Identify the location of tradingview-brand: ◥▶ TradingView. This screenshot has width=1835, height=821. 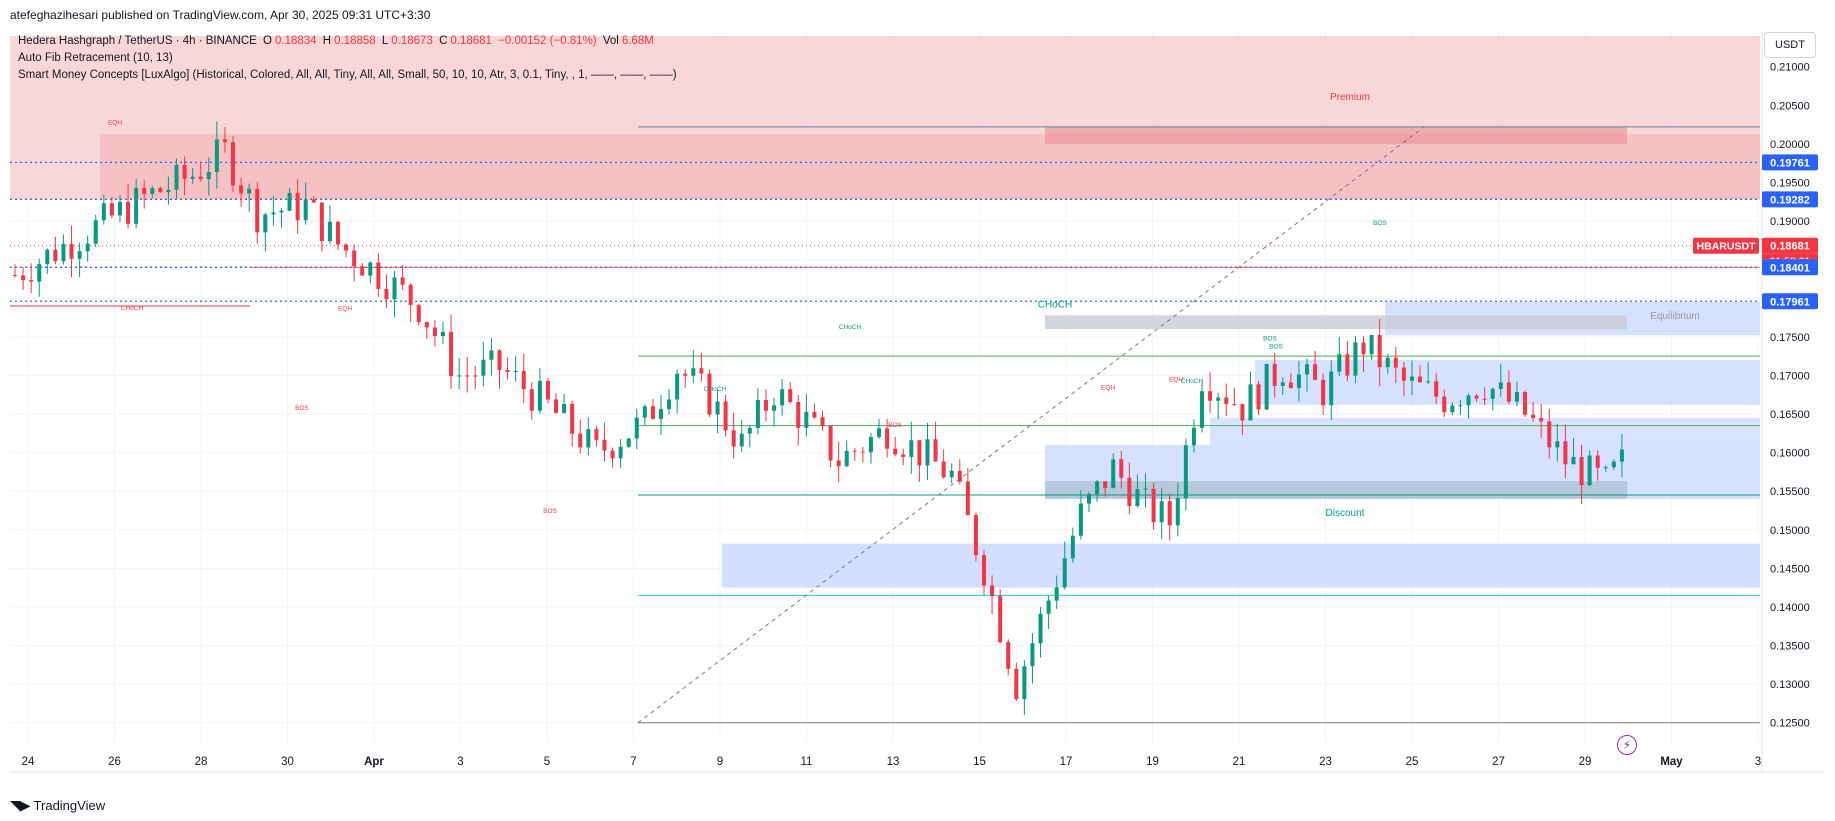
(57, 805).